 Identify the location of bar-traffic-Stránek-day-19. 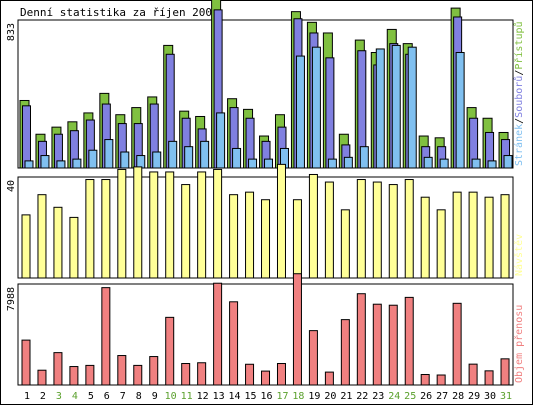
(316, 107).